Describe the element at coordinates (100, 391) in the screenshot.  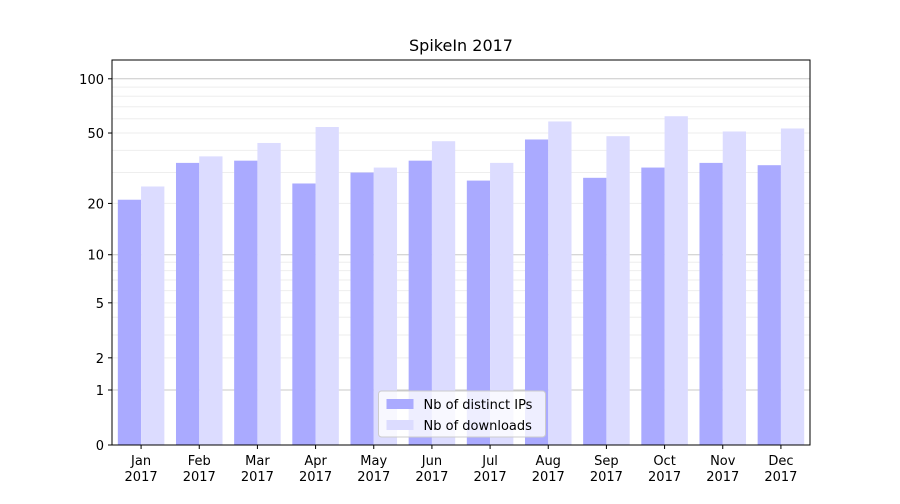
I see `y-tick-label: 1` at that location.